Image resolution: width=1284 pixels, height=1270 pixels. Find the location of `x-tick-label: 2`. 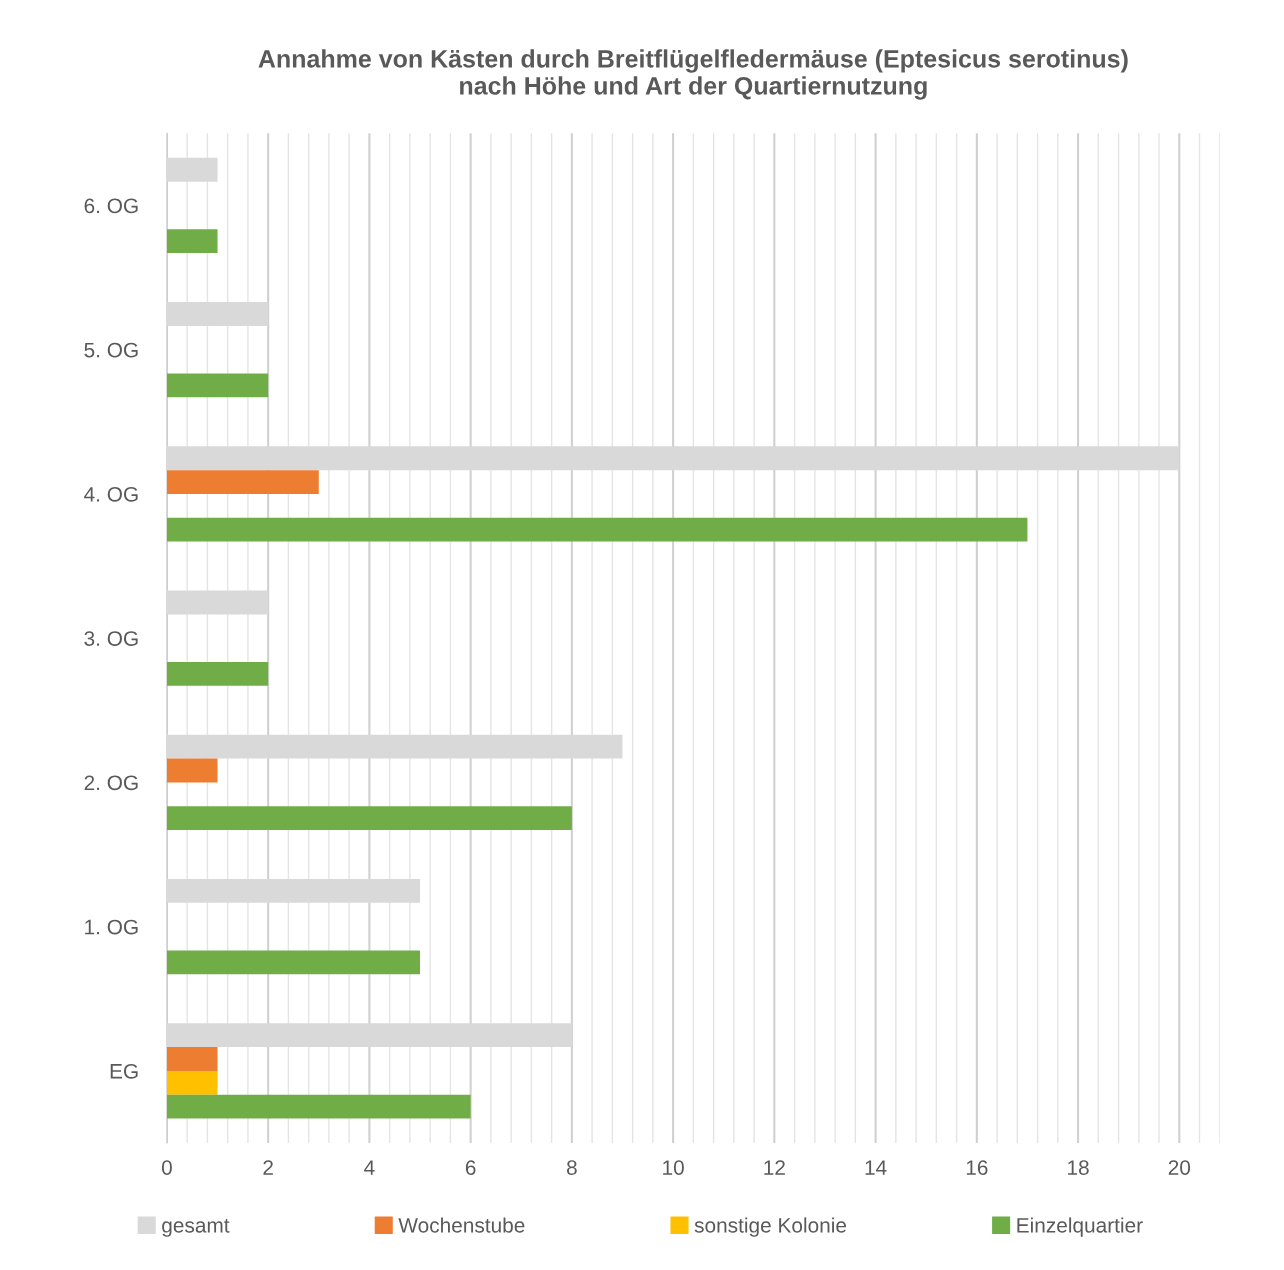

x-tick-label: 2 is located at coordinates (268, 1167).